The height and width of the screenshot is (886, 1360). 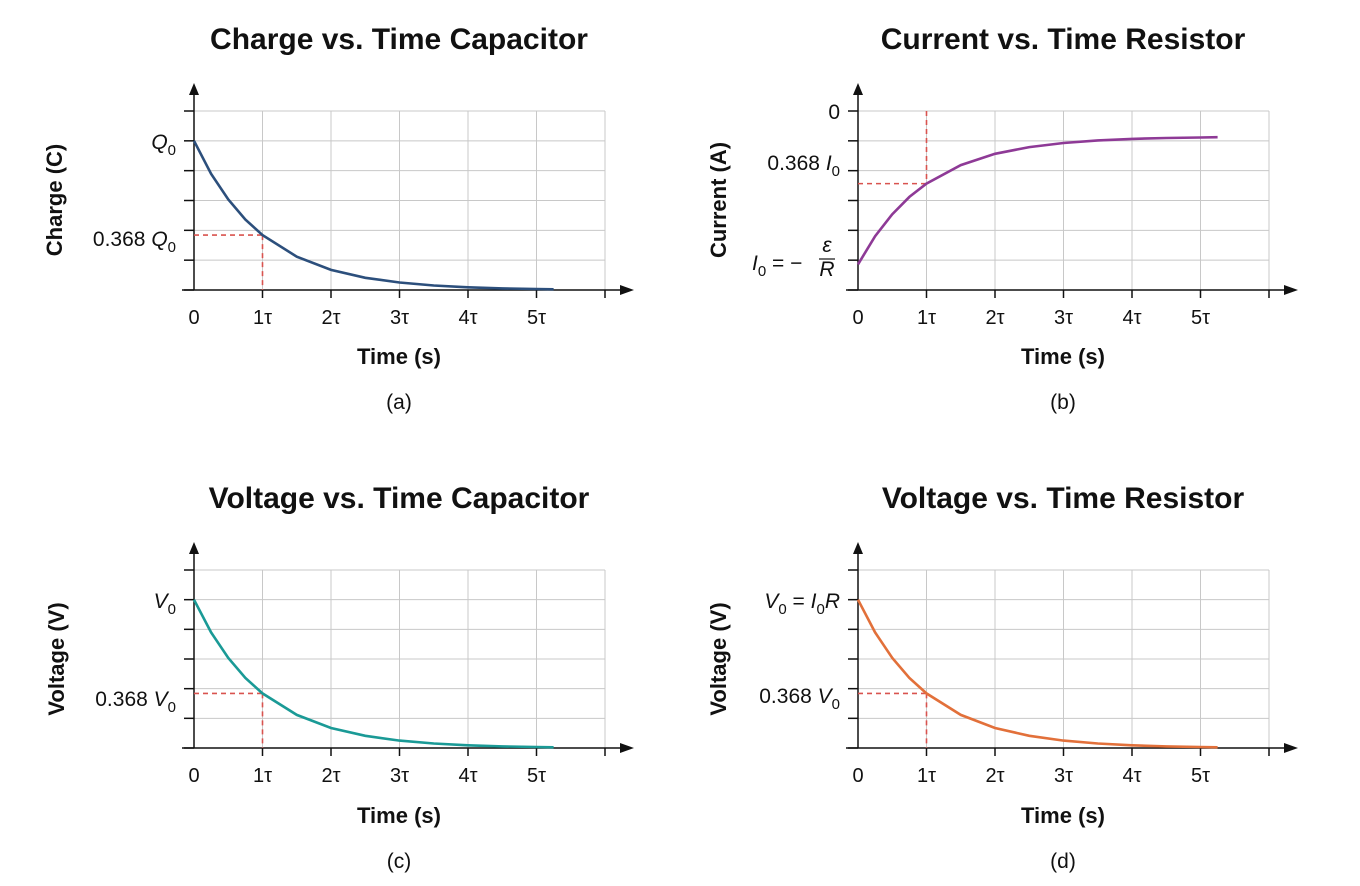 I want to click on y-axis-label: Charge (C), so click(x=54, y=200).